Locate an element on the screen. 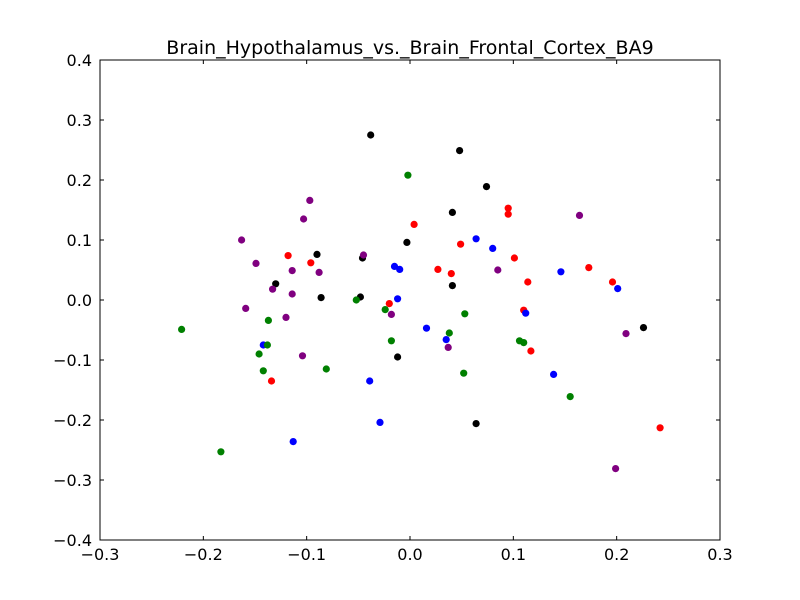 The width and height of the screenshot is (800, 600). y-tick-label: −0.1 is located at coordinates (72, 360).